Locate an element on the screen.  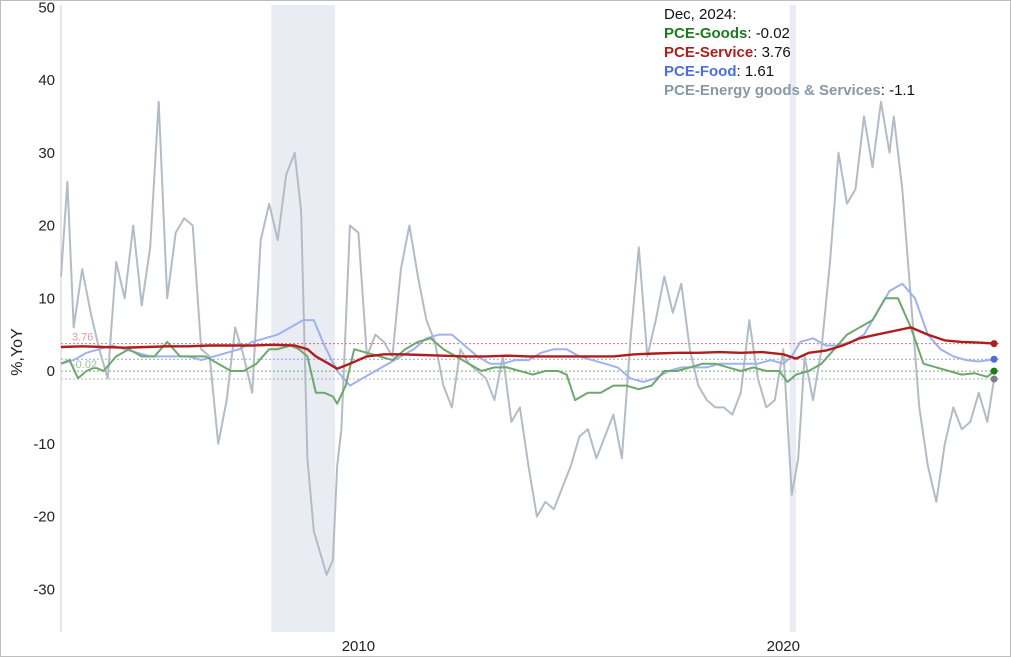
y-tick-label: 20 is located at coordinates (46, 226).